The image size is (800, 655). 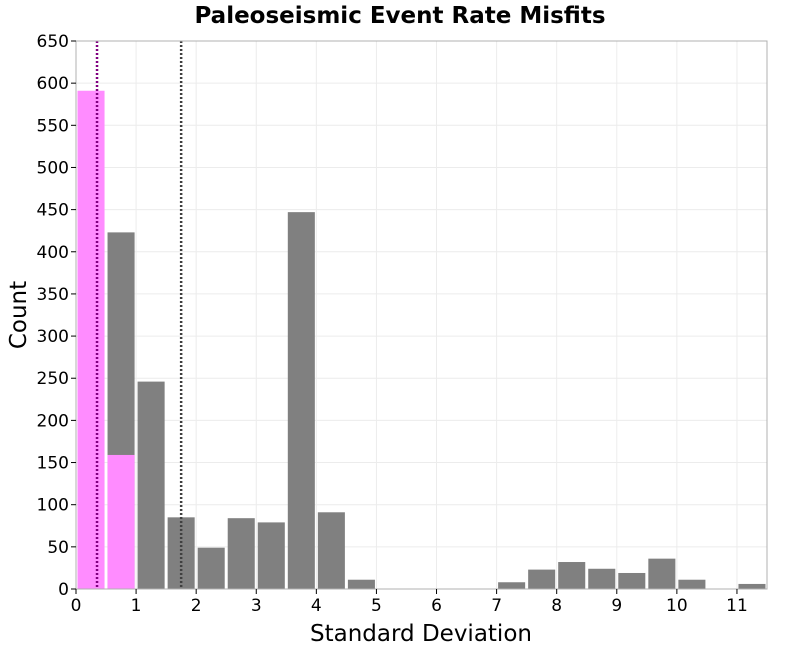 I want to click on x-tick-label: 10, so click(x=677, y=606).